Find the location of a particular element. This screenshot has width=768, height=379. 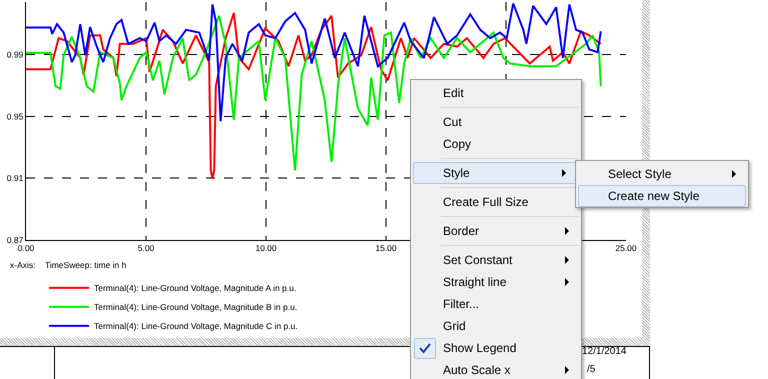

text: Straight line is located at coordinates (474, 282).